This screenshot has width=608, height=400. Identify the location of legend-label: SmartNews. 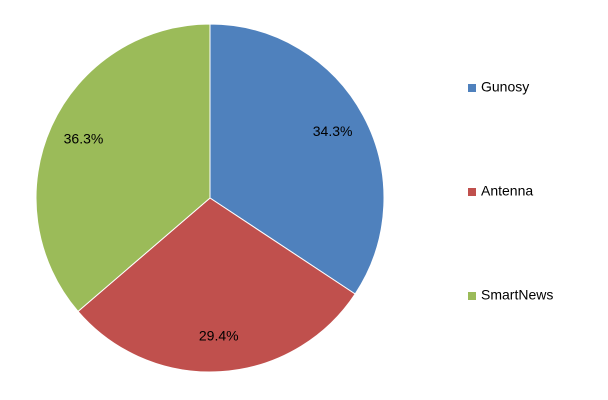
(517, 295).